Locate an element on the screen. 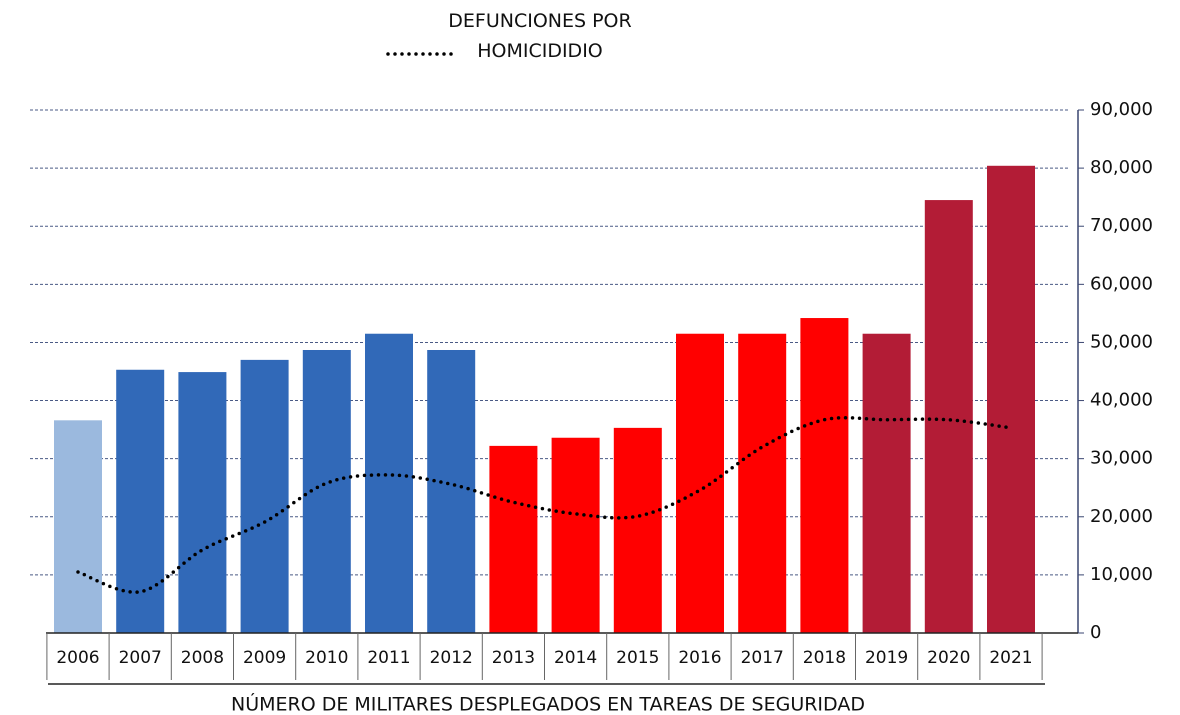  y-tick-label: 10,000 is located at coordinates (1121, 574).